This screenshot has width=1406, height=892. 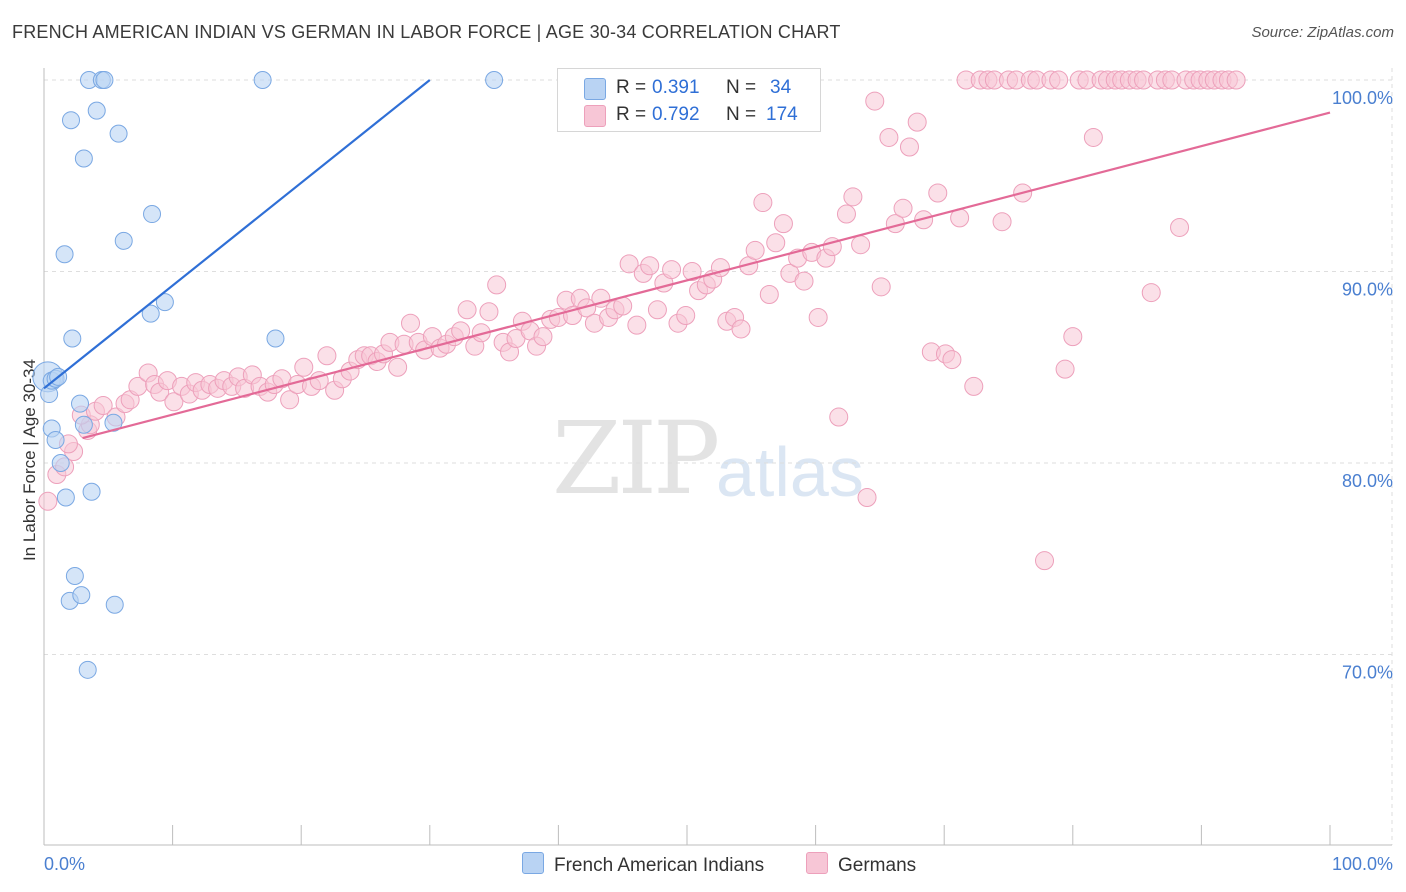 What do you see at coordinates (636, 458) in the screenshot?
I see `watermark-zip: ZIP` at bounding box center [636, 458].